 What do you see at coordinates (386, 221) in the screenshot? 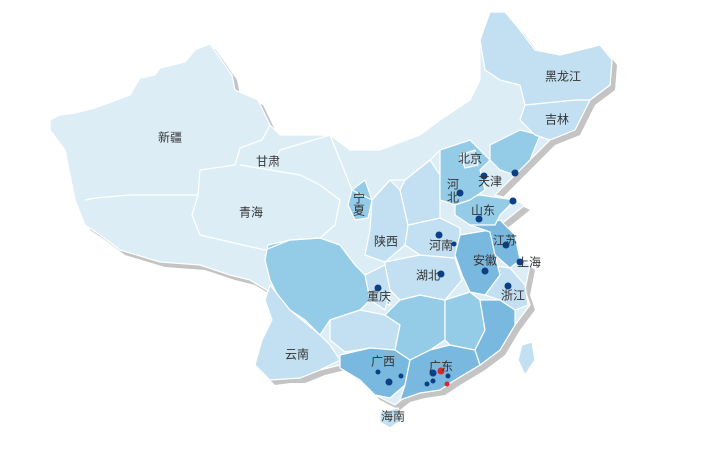
I see `province-shaanxi` at bounding box center [386, 221].